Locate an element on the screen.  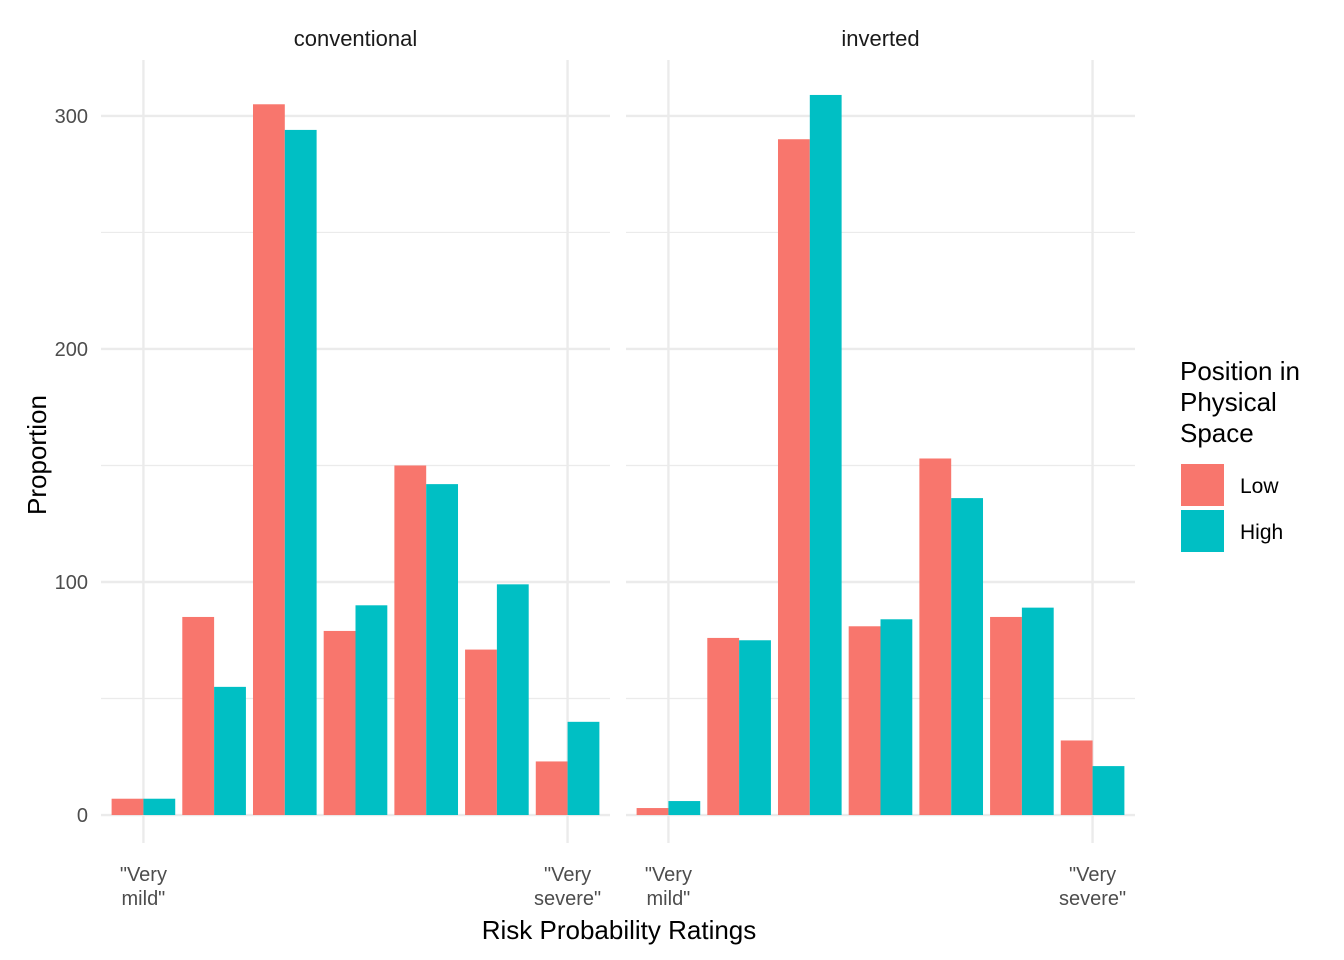
panel-strip-label: conventional is located at coordinates (356, 38).